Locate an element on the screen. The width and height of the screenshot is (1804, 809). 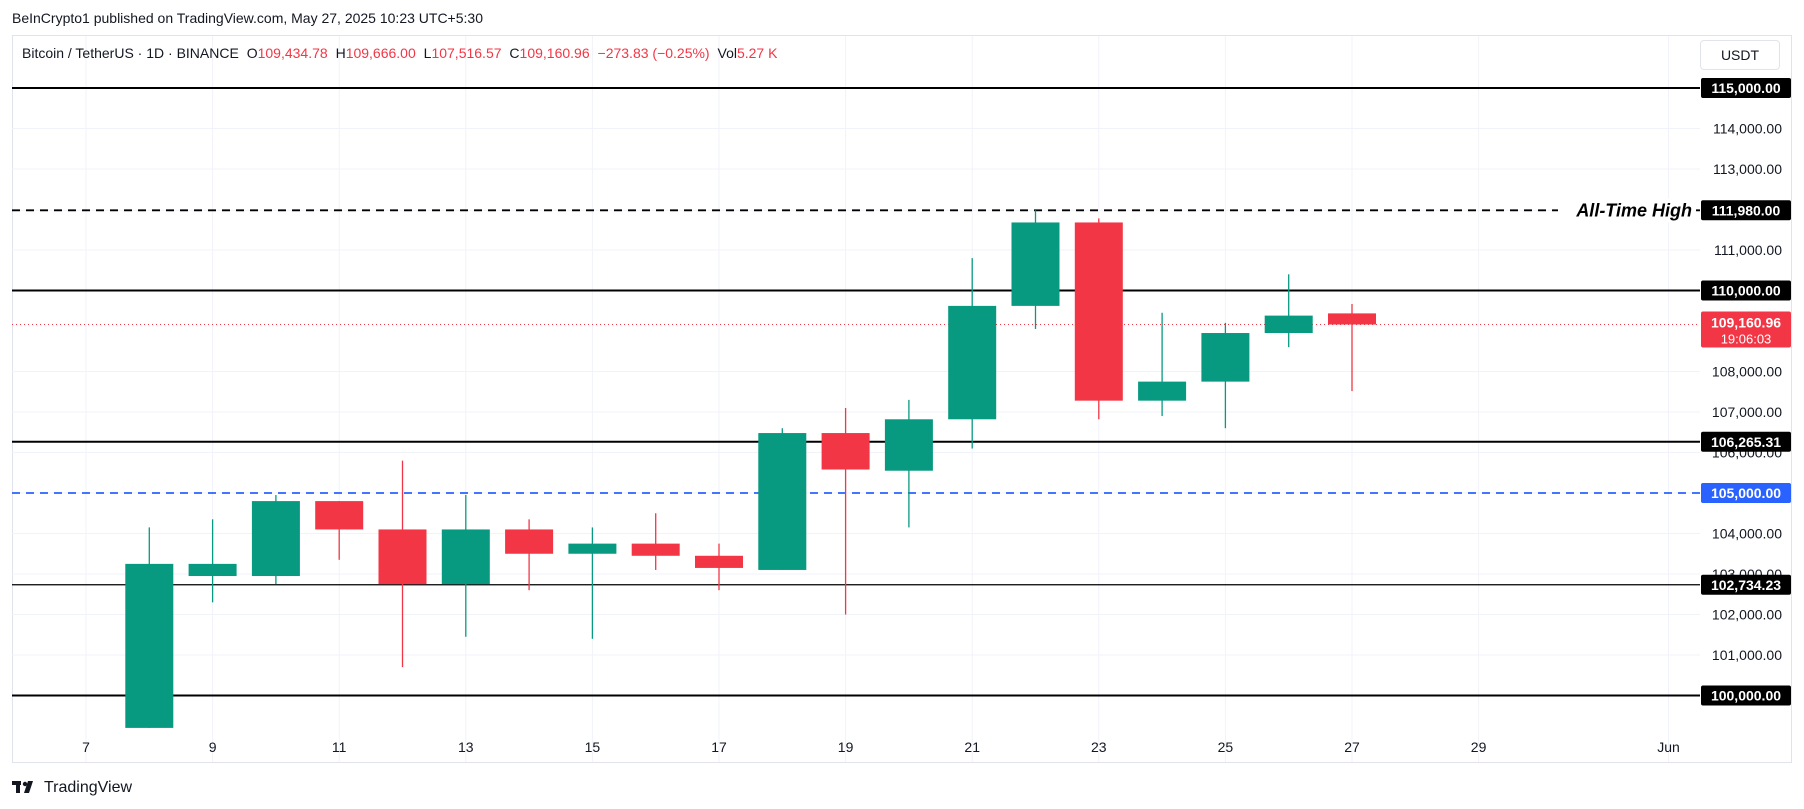
all-time-high-annotation: All-Time High is located at coordinates (1633, 210).